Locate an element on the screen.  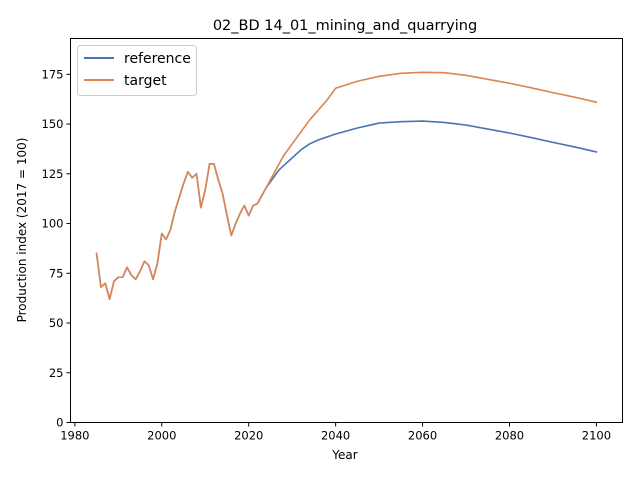
y-axis: 0 25 50 75 100 125 150 175 is located at coordinates (56, 248).